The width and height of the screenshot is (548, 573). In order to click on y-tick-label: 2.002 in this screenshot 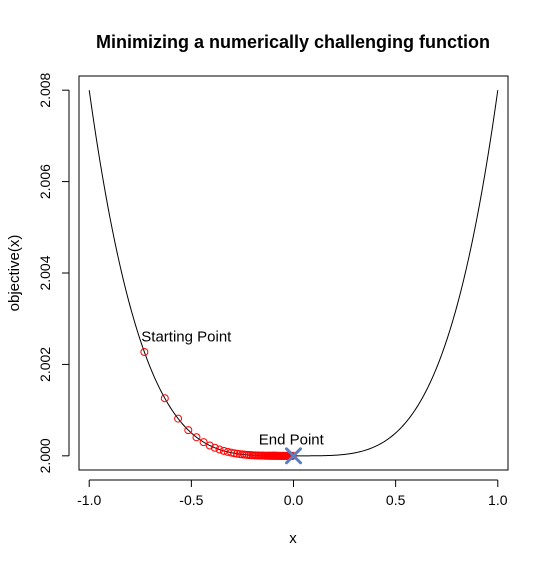, I will do `click(45, 364)`.